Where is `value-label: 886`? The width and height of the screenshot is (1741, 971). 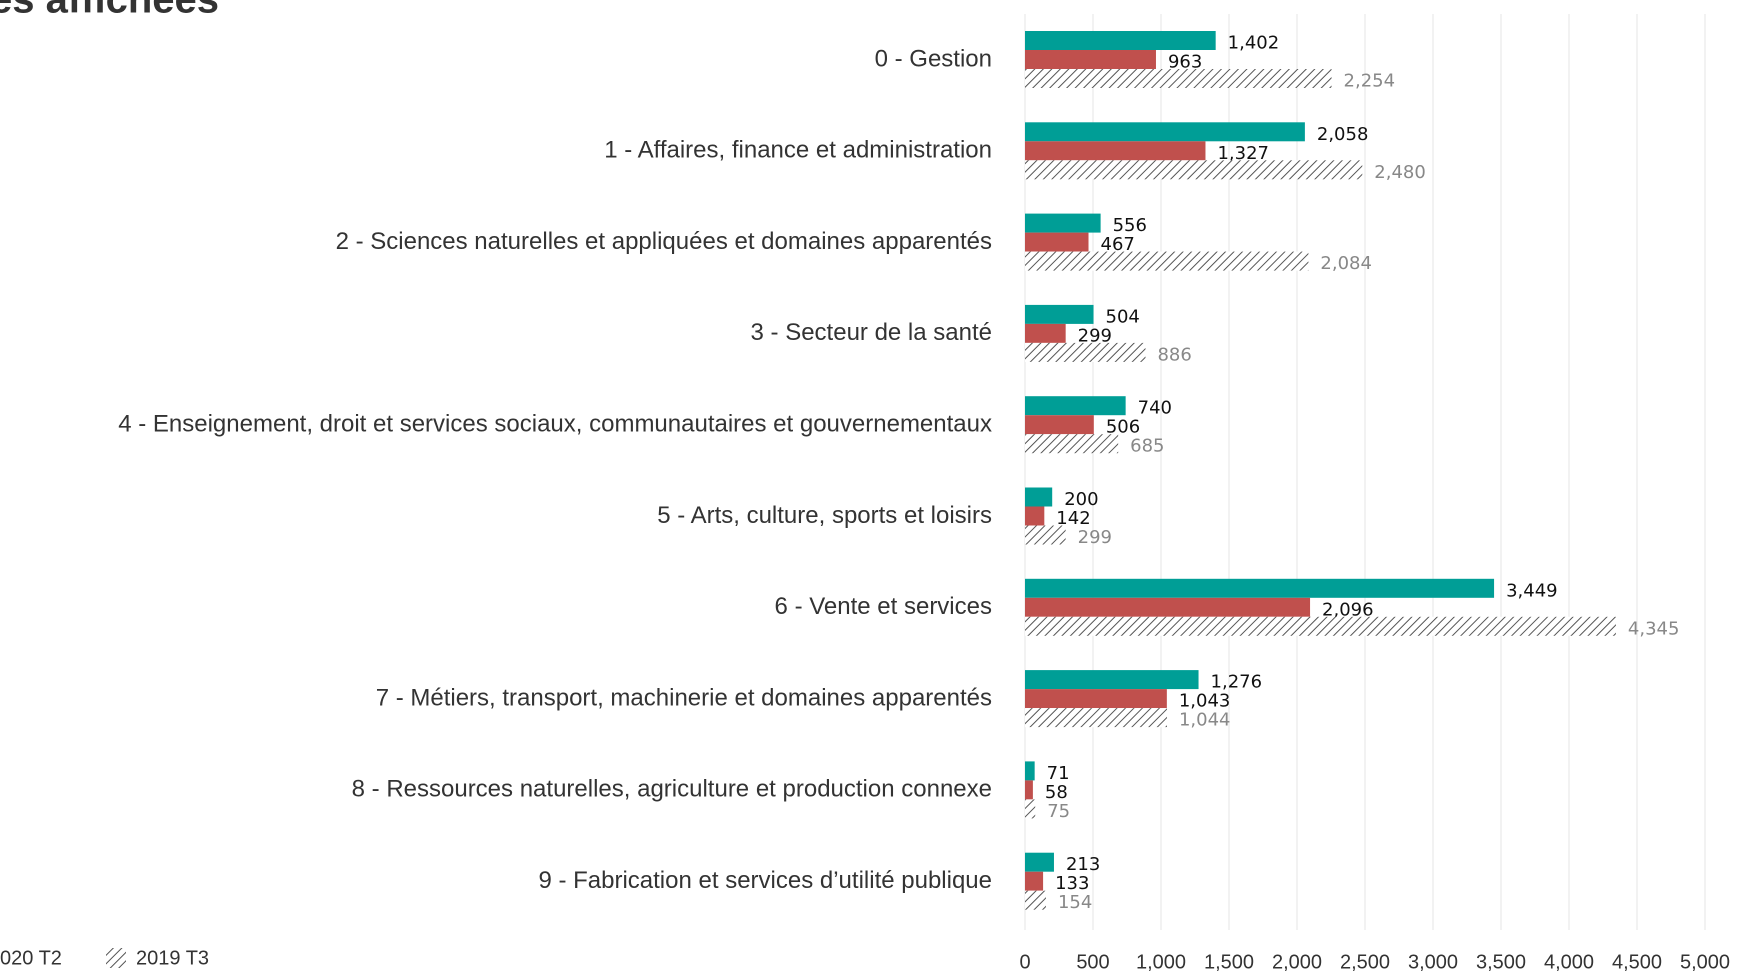
value-label: 886 is located at coordinates (1174, 354).